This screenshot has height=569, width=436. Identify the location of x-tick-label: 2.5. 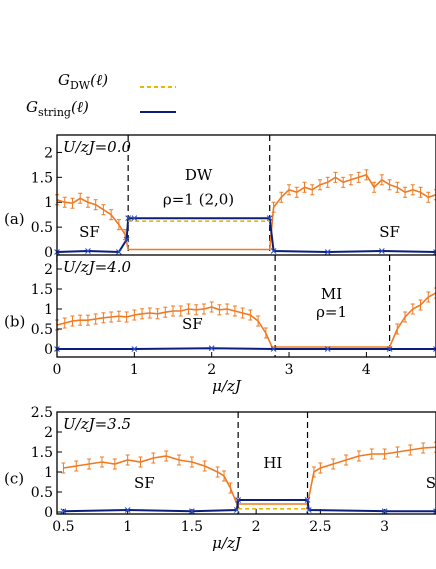
(320, 527).